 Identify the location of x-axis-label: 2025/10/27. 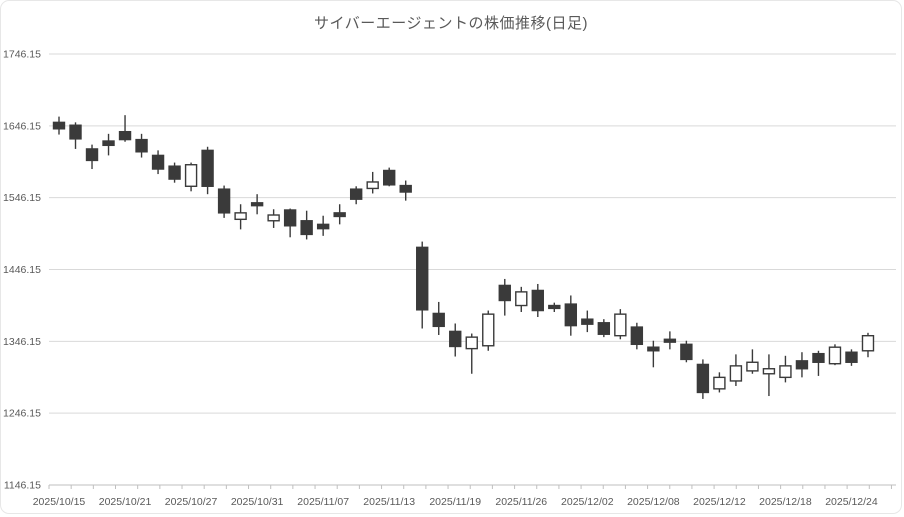
(191, 502).